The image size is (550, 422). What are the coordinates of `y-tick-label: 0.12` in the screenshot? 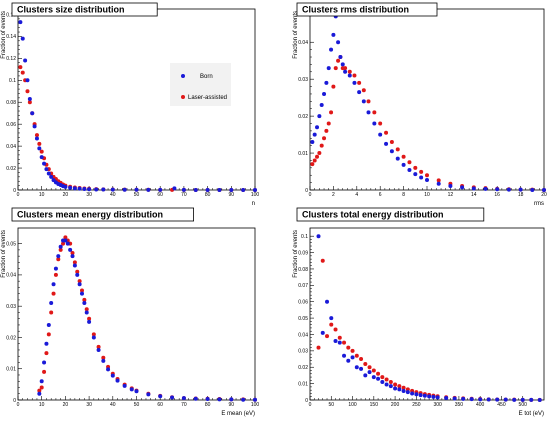 It's located at (11, 59).